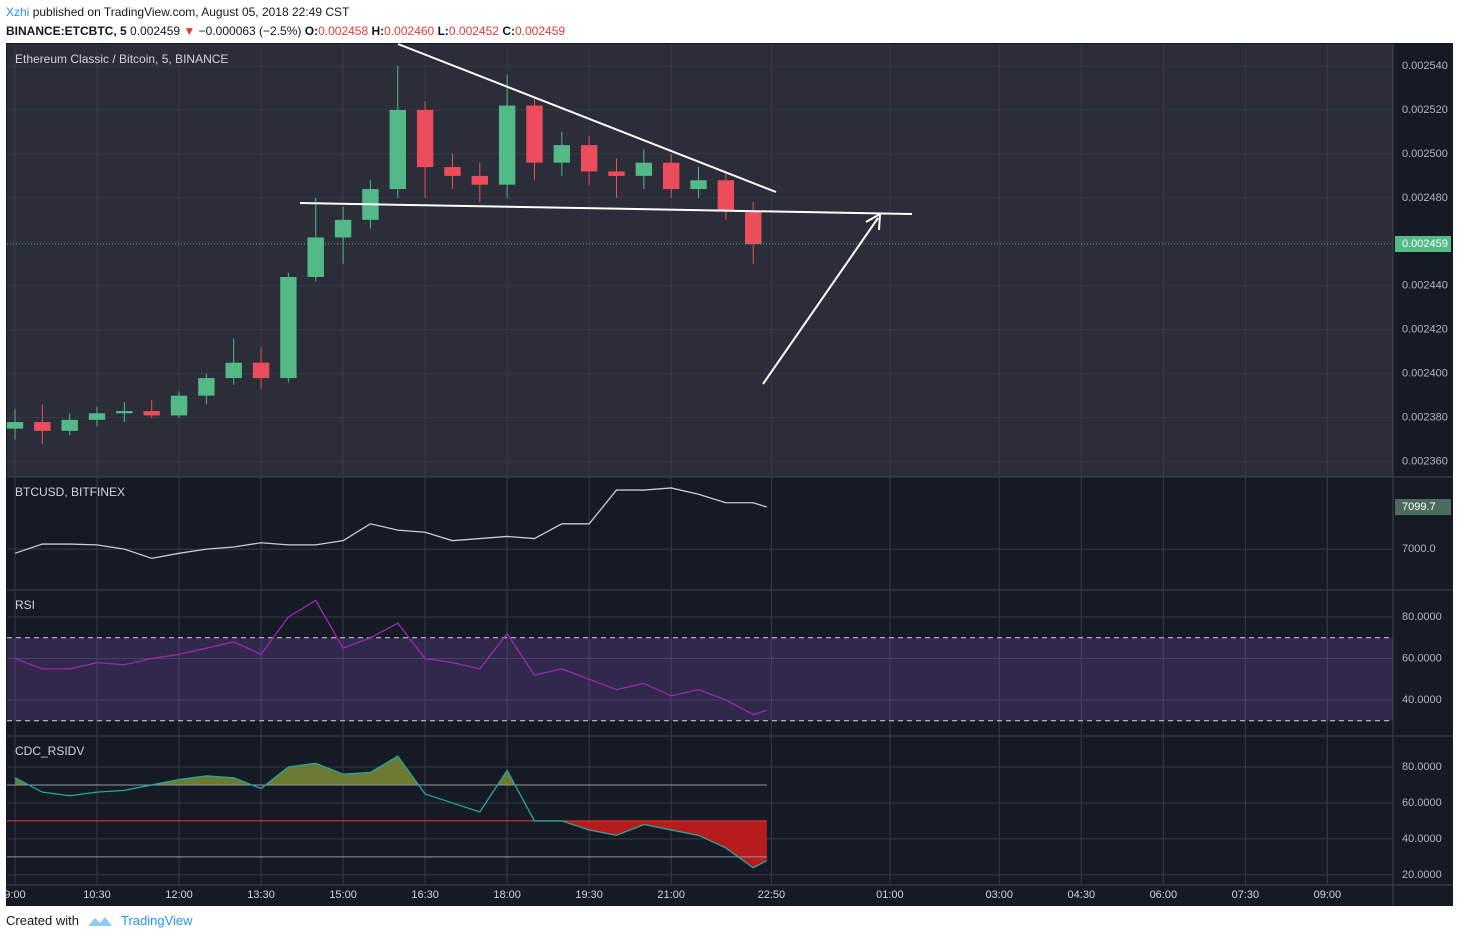  I want to click on arrow: ▼, so click(189, 31).